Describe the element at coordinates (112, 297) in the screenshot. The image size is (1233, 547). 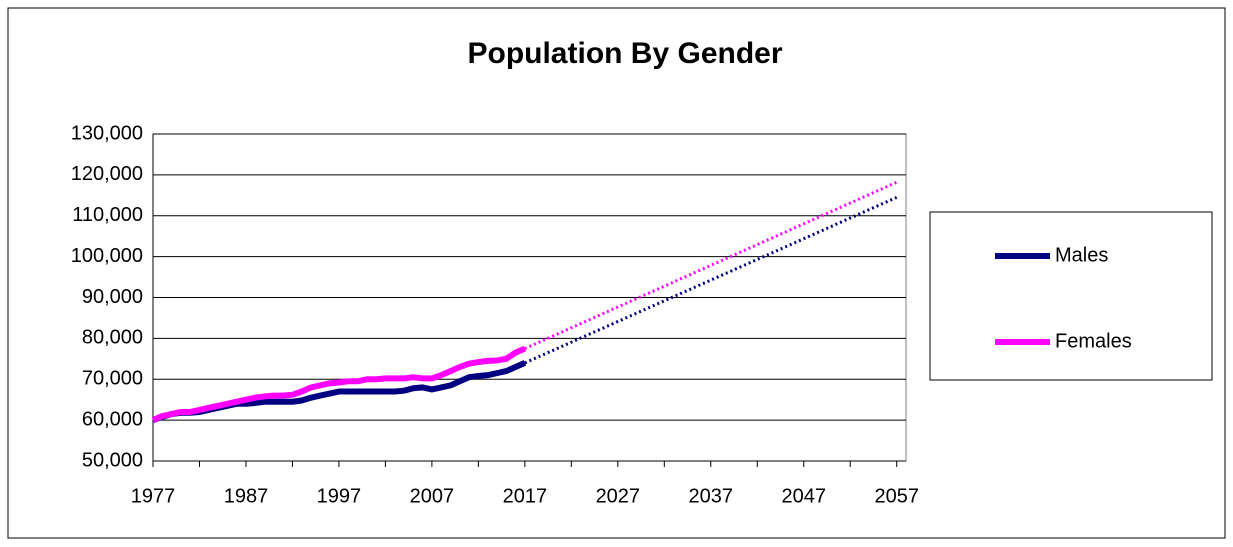
I see `y-tick-label: 90,000` at that location.